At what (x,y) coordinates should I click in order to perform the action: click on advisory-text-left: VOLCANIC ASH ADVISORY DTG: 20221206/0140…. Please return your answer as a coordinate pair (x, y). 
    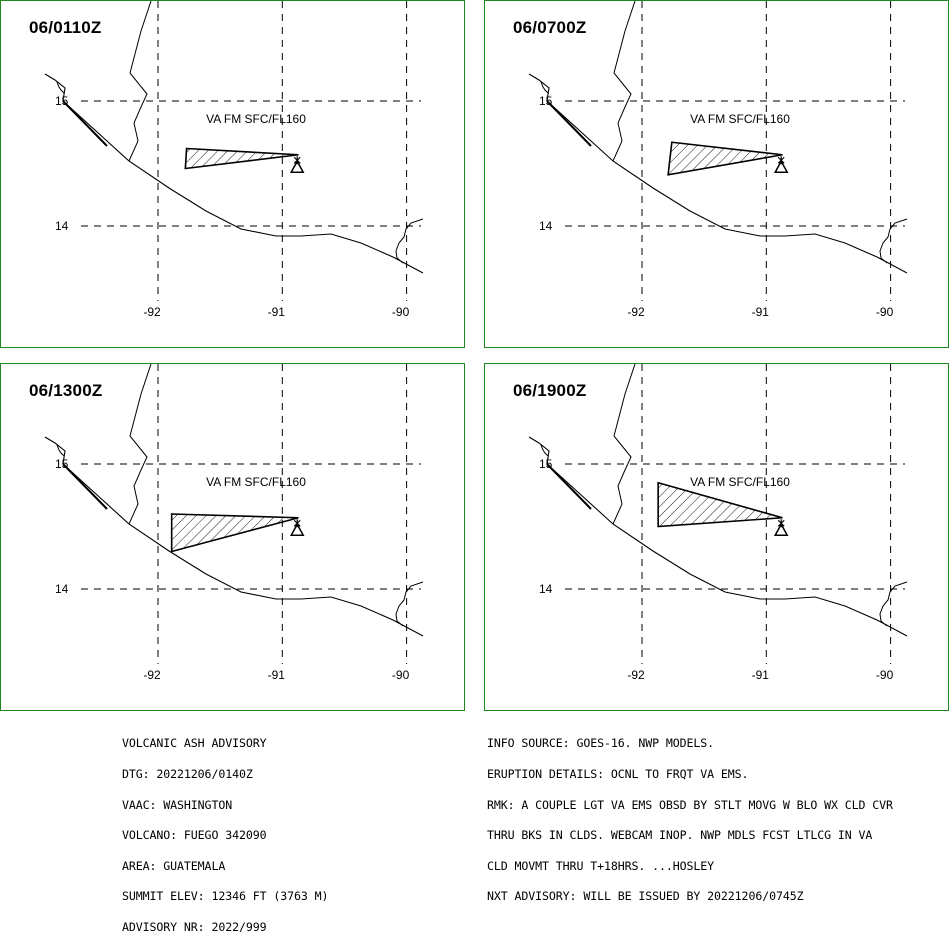
    Looking at the image, I should click on (225, 830).